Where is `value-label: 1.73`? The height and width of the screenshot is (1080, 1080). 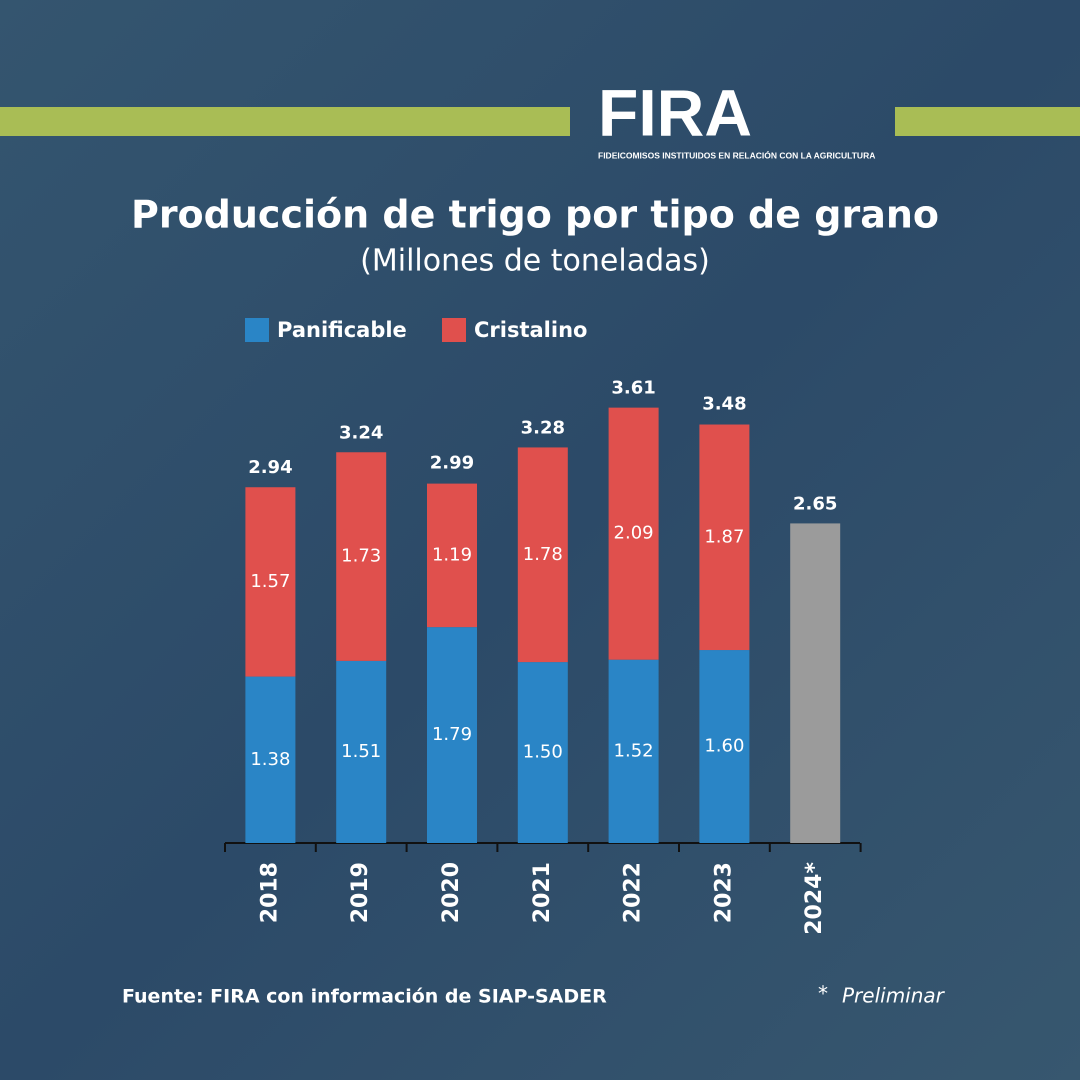 value-label: 1.73 is located at coordinates (361, 556).